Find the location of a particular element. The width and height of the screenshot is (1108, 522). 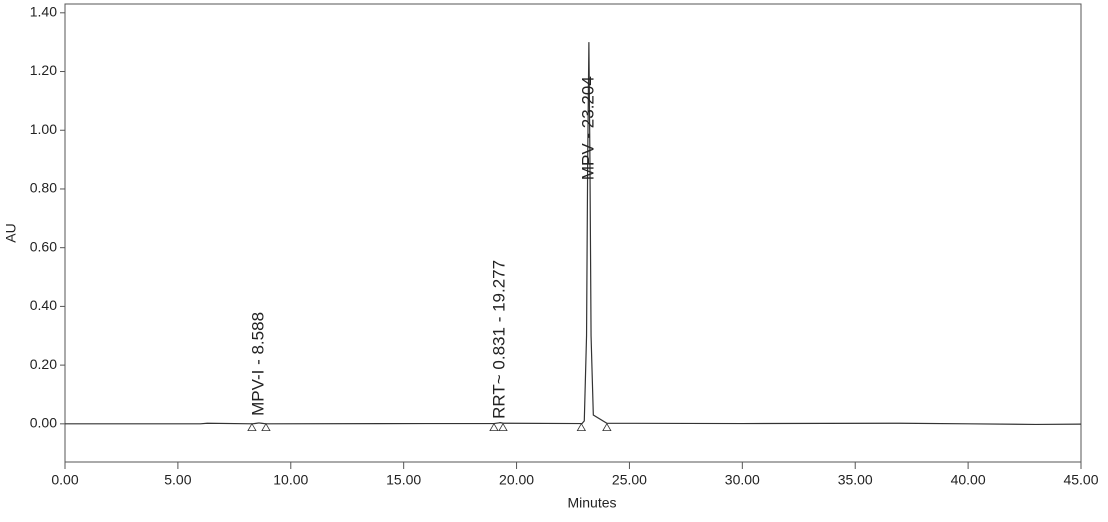

y-tick-label: 1.40 is located at coordinates (43, 12).